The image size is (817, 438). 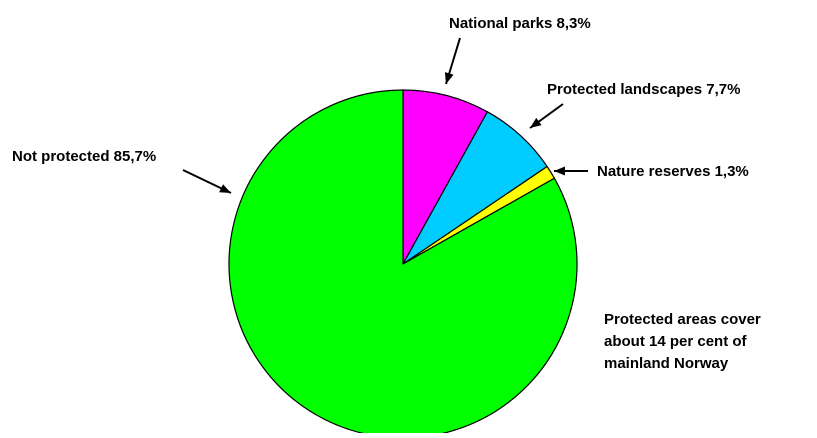 What do you see at coordinates (666, 363) in the screenshot?
I see `annotation-line-3: mainland Norway` at bounding box center [666, 363].